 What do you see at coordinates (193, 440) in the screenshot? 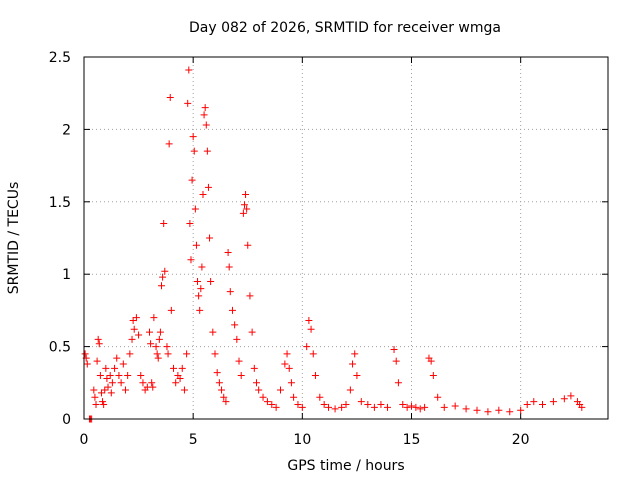
I see `x-tick-label: 5` at bounding box center [193, 440].